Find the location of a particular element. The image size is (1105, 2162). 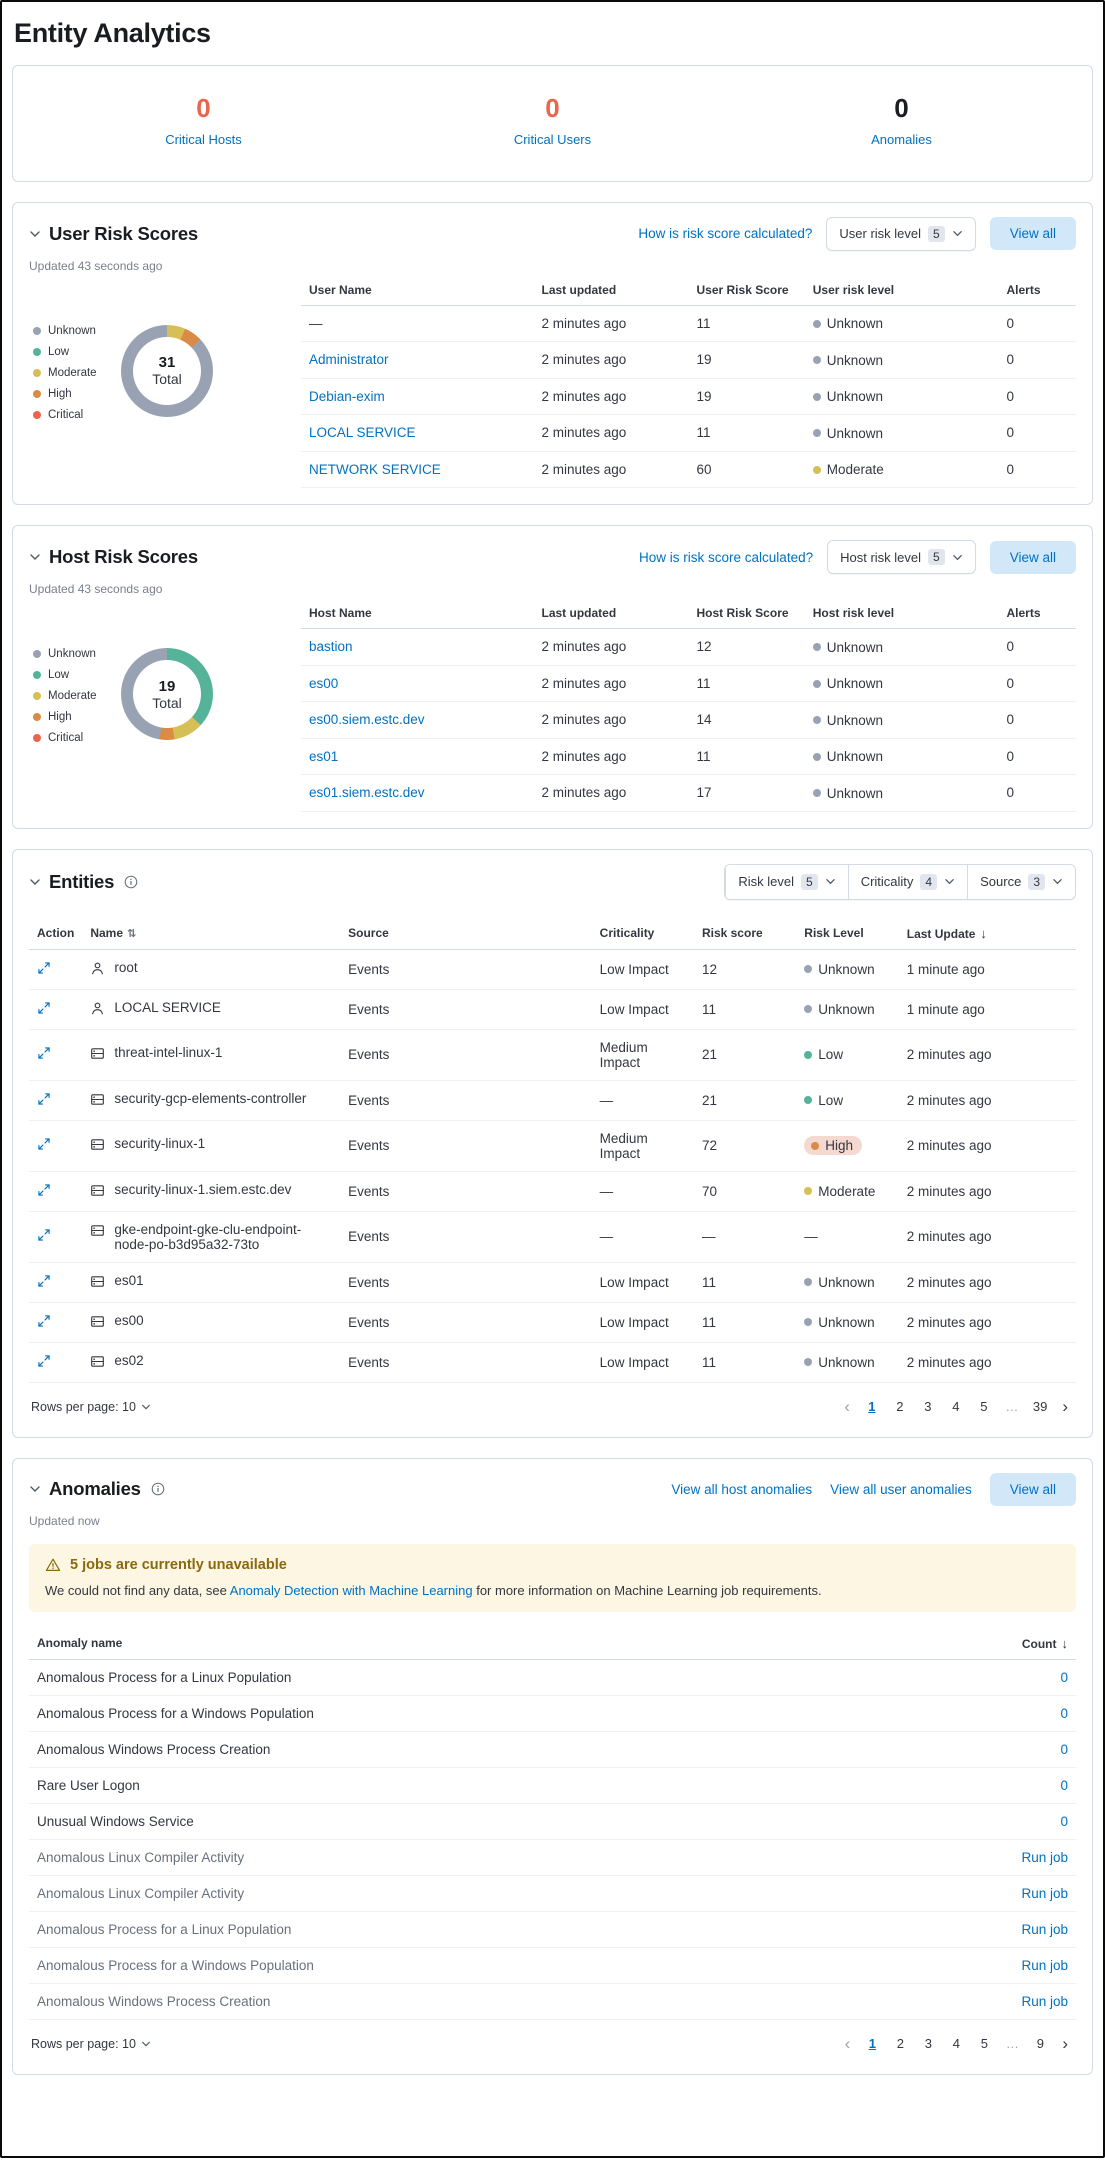

donut-total-label: Total is located at coordinates (167, 379).